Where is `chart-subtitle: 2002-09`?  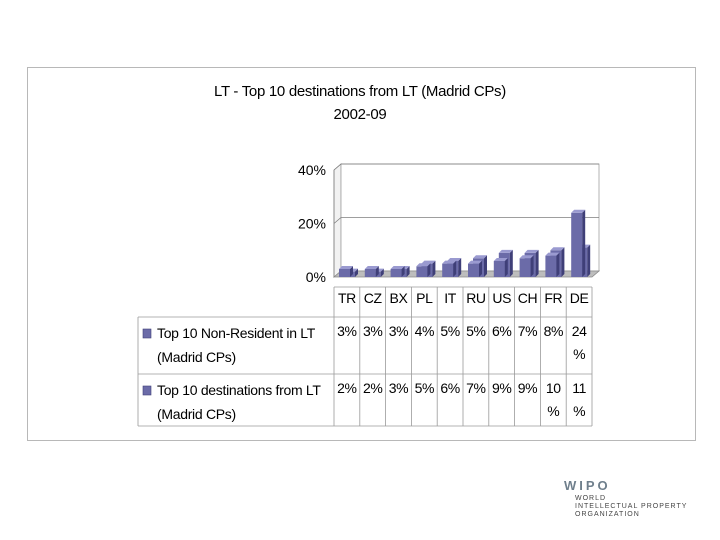 chart-subtitle: 2002-09 is located at coordinates (360, 114).